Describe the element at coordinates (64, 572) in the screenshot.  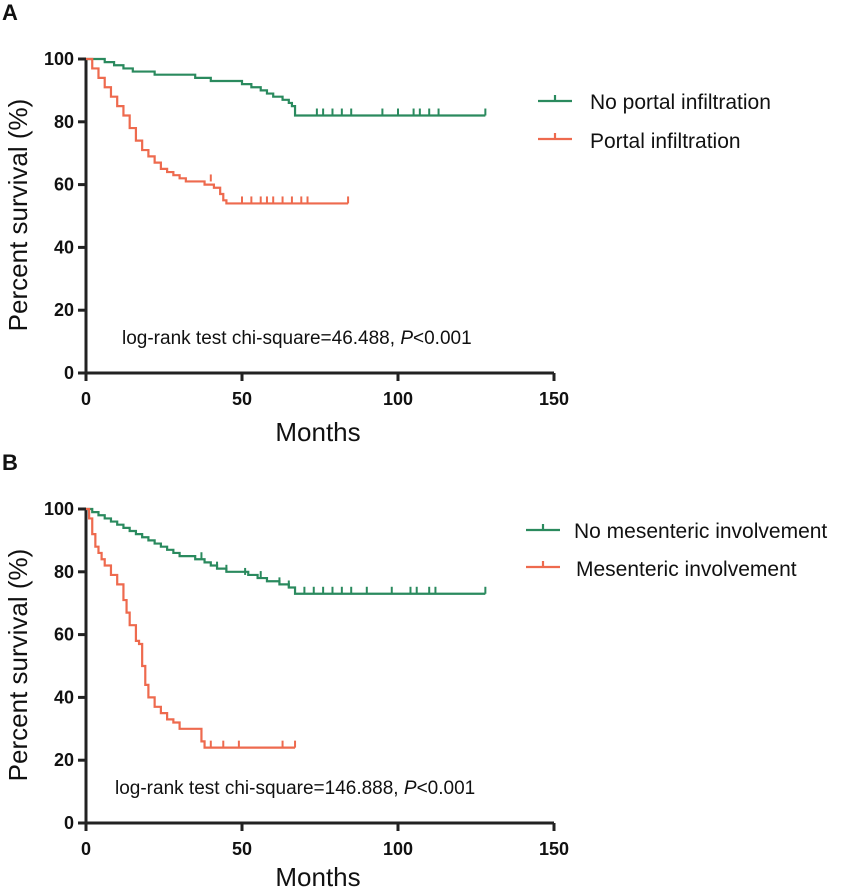
I see `panel-b-y-tick-label: 80` at that location.